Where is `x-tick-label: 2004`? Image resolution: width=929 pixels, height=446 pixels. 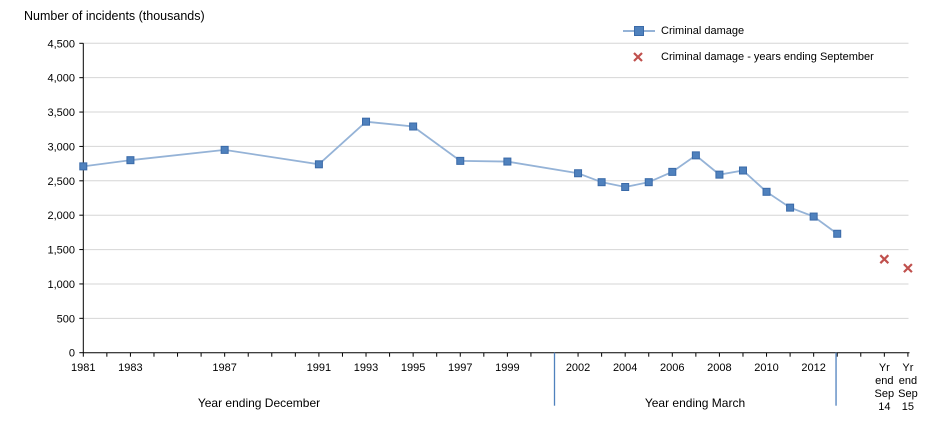 x-tick-label: 2004 is located at coordinates (625, 368).